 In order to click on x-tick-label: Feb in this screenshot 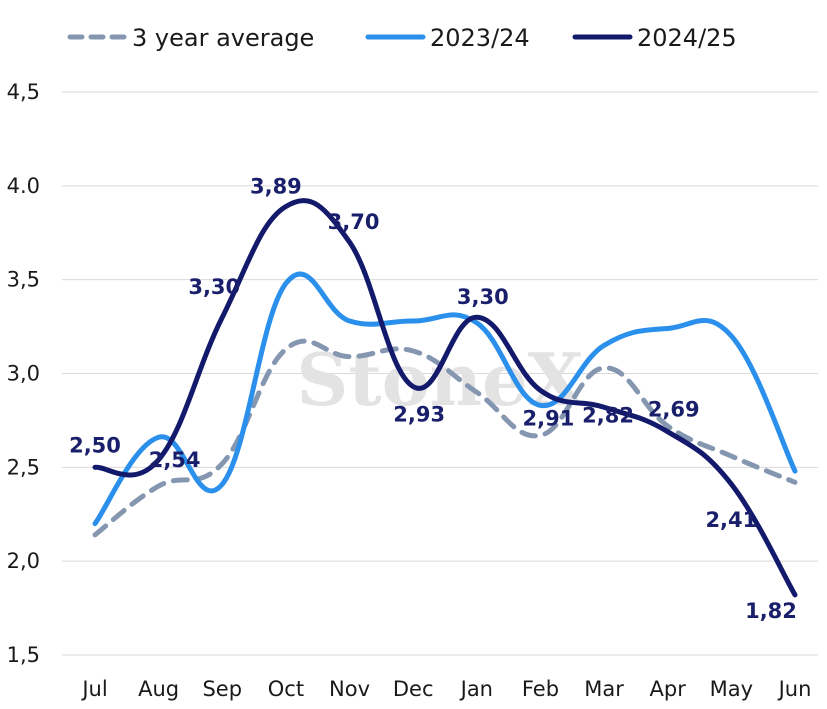, I will do `click(540, 689)`.